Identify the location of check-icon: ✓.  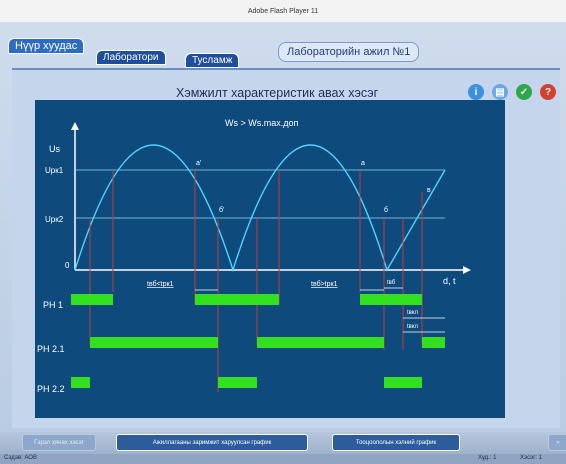
(524, 92).